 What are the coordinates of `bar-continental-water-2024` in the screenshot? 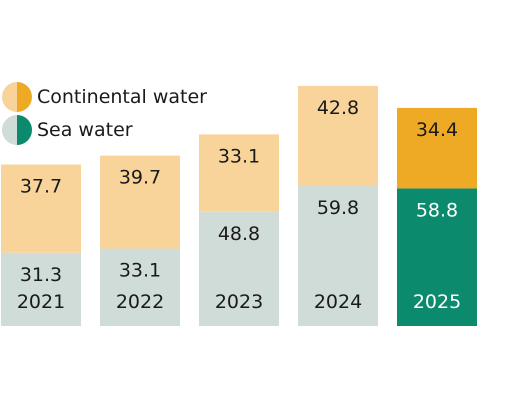 It's located at (338, 136).